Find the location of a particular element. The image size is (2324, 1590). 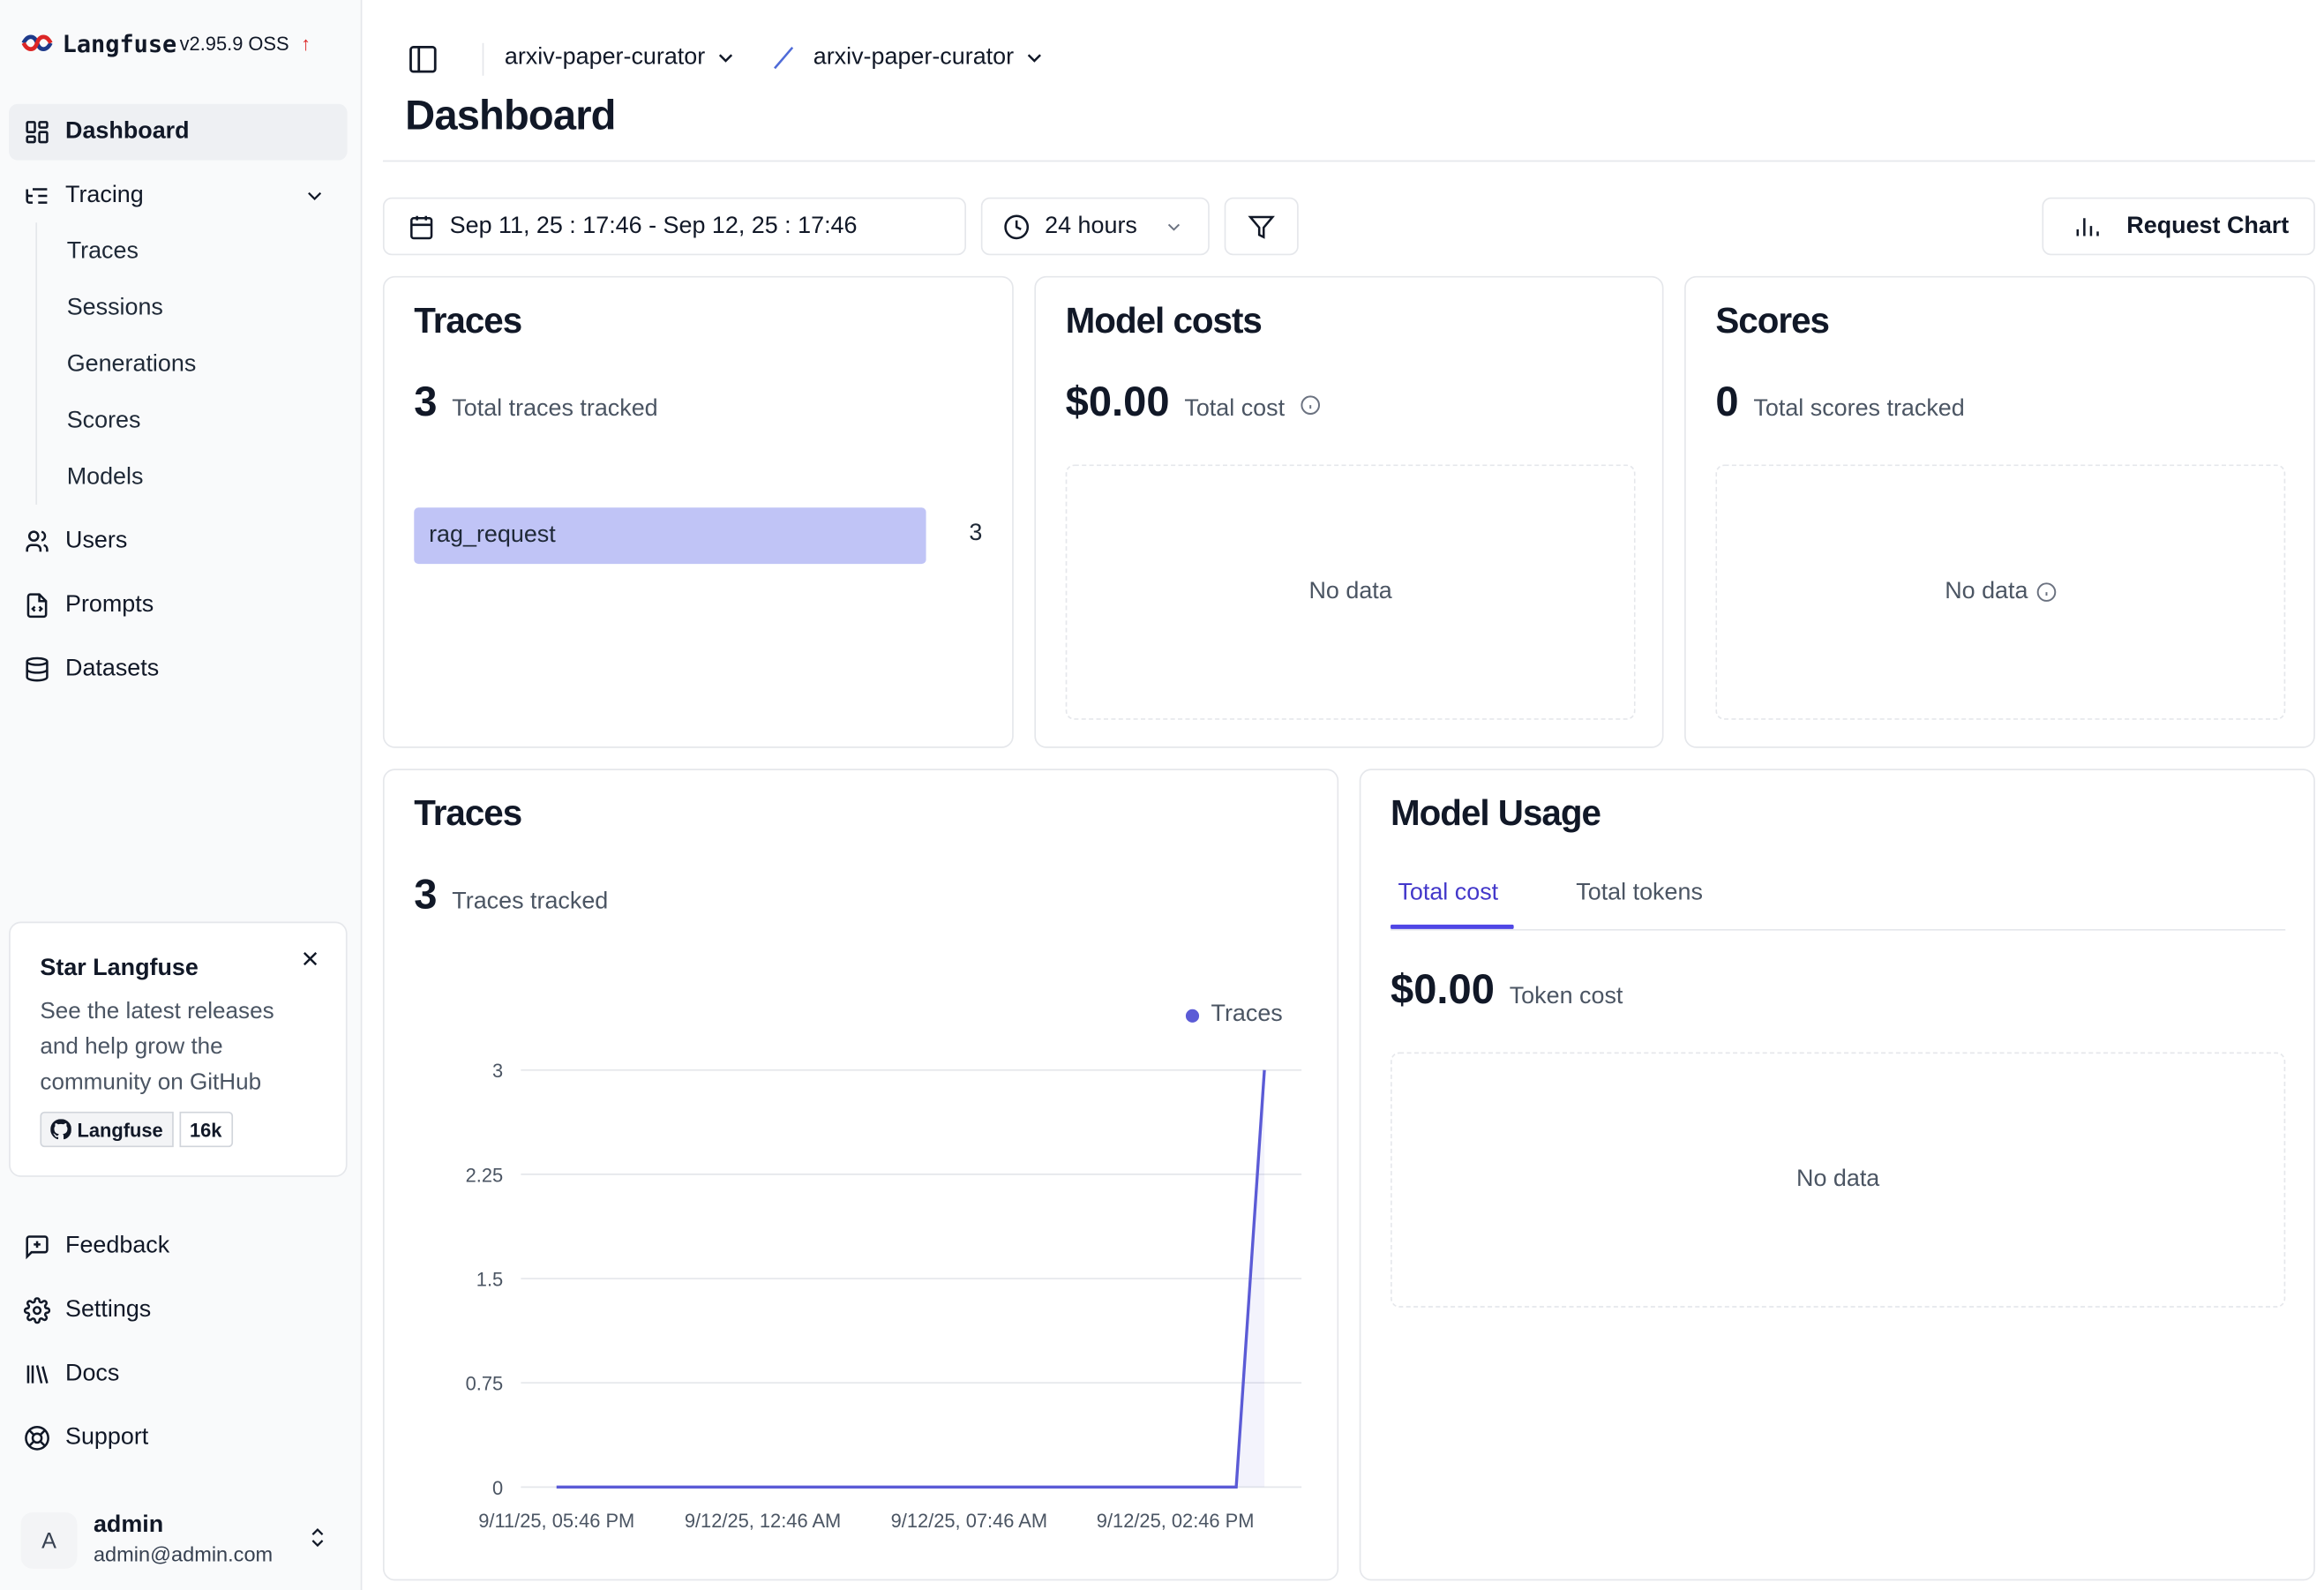

tab-total-tokens: Total tokens is located at coordinates (1639, 893).